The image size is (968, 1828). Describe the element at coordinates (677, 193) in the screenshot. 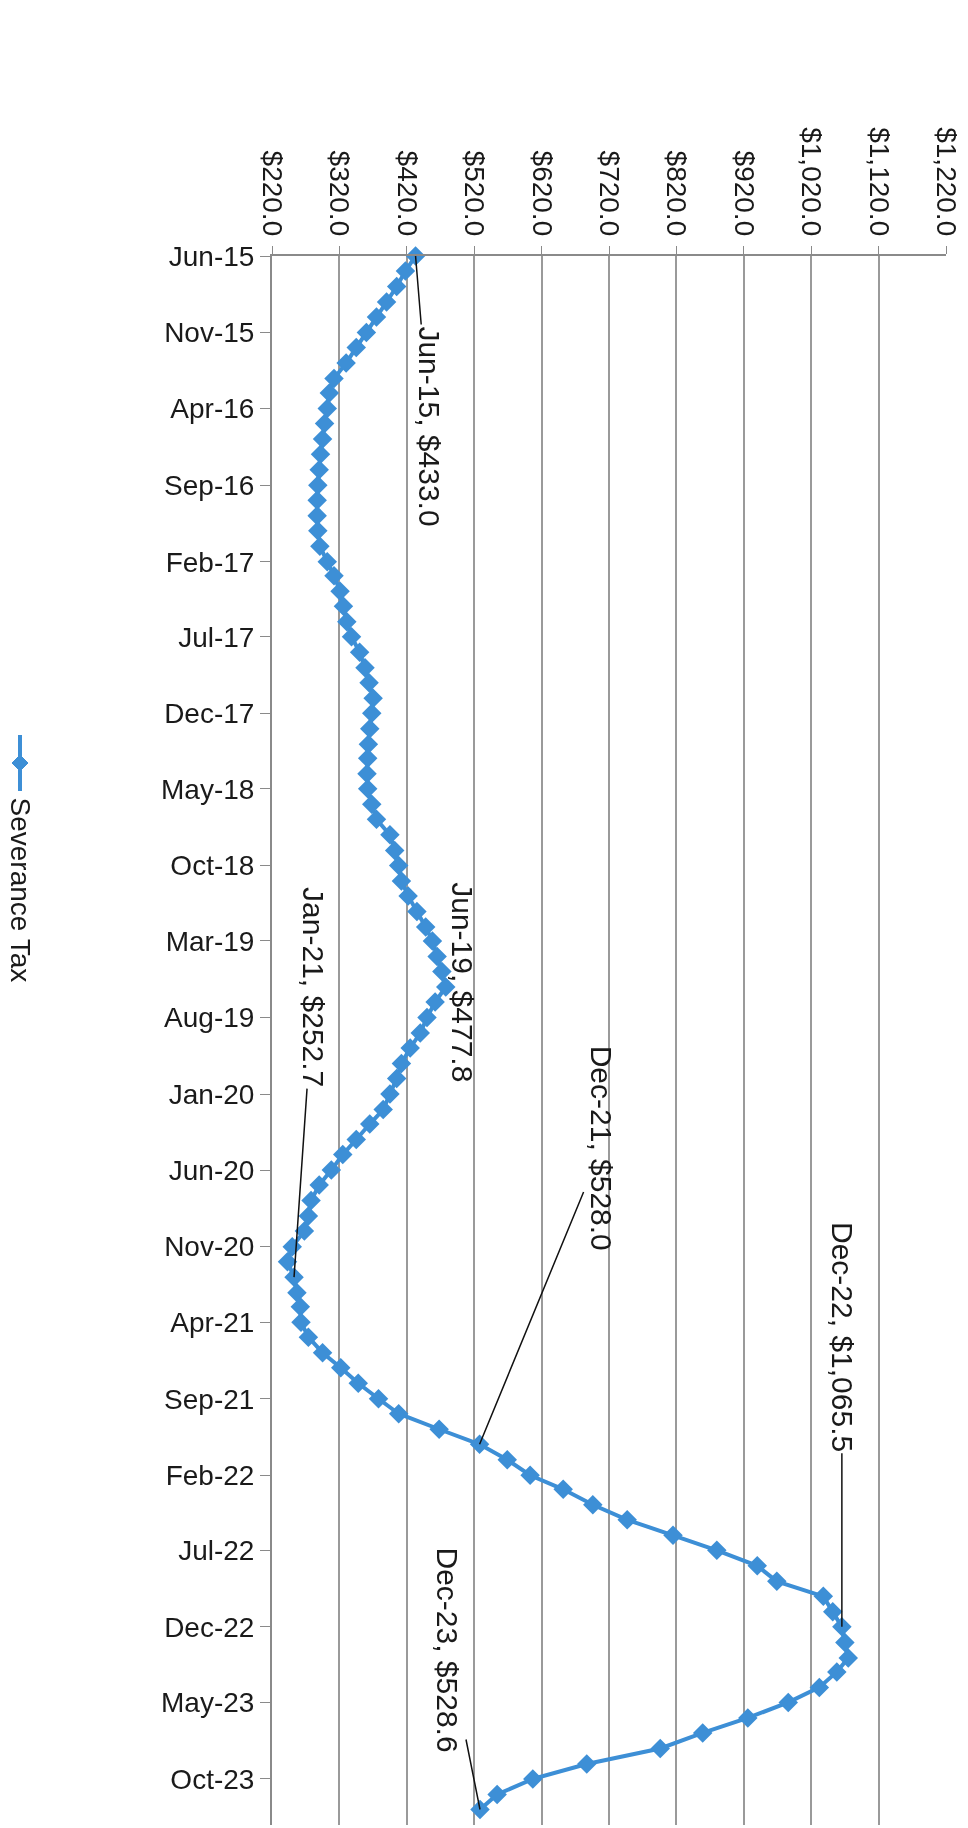

I see `x-tick-label: $820.0` at that location.